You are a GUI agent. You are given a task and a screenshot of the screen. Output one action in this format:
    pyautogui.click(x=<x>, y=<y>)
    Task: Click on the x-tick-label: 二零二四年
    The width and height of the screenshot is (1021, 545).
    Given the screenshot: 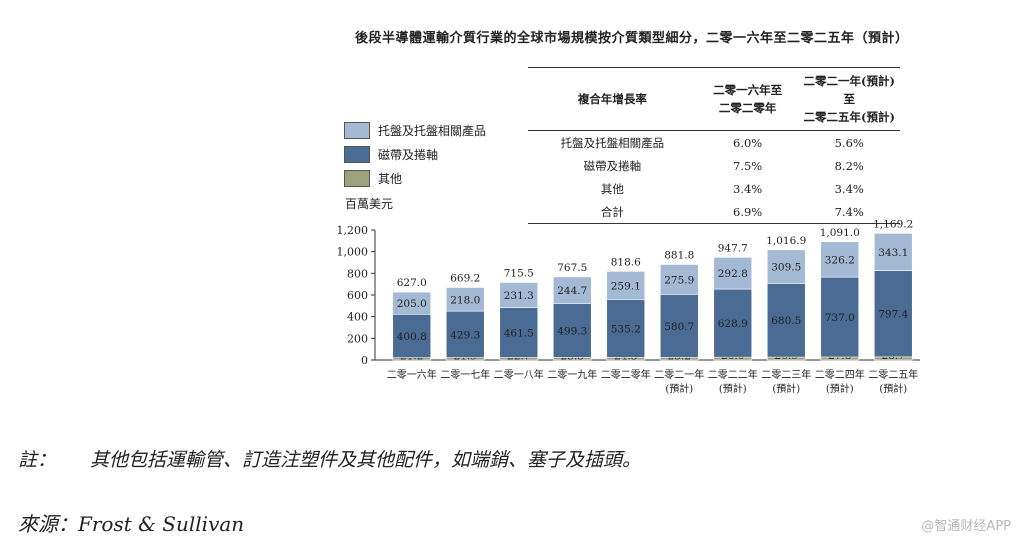 What is the action you would take?
    pyautogui.click(x=840, y=374)
    